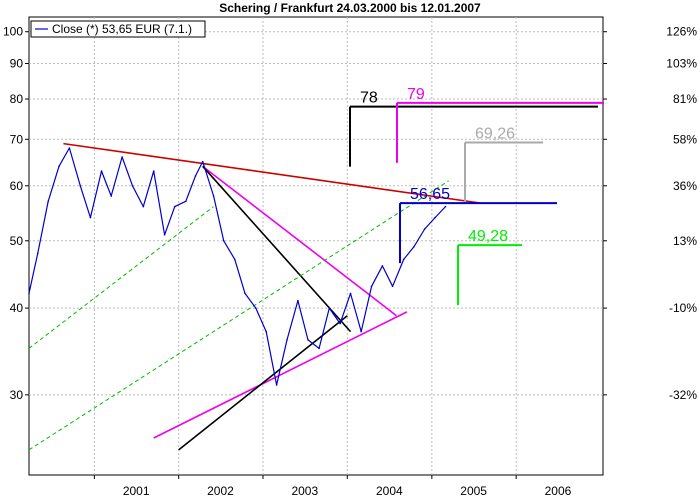 This screenshot has width=700, height=500. Describe the element at coordinates (683, 308) in the screenshot. I see `y-tick-label-right: -10%` at that location.